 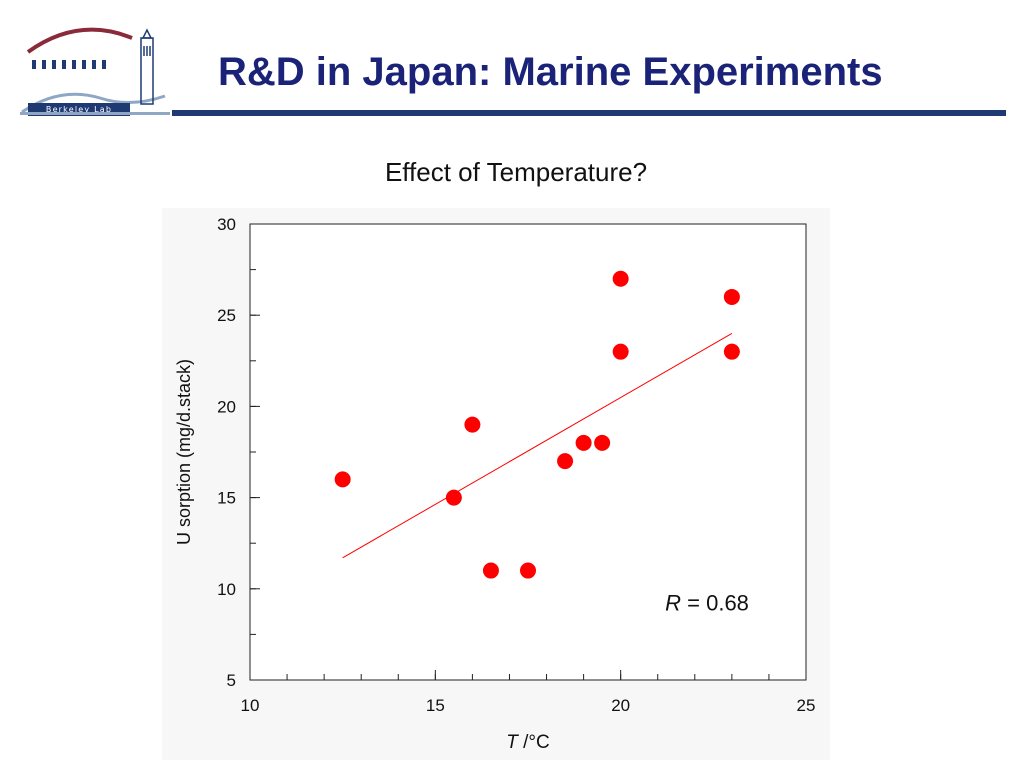 What do you see at coordinates (620, 705) in the screenshot?
I see `x-tick-label: 20` at bounding box center [620, 705].